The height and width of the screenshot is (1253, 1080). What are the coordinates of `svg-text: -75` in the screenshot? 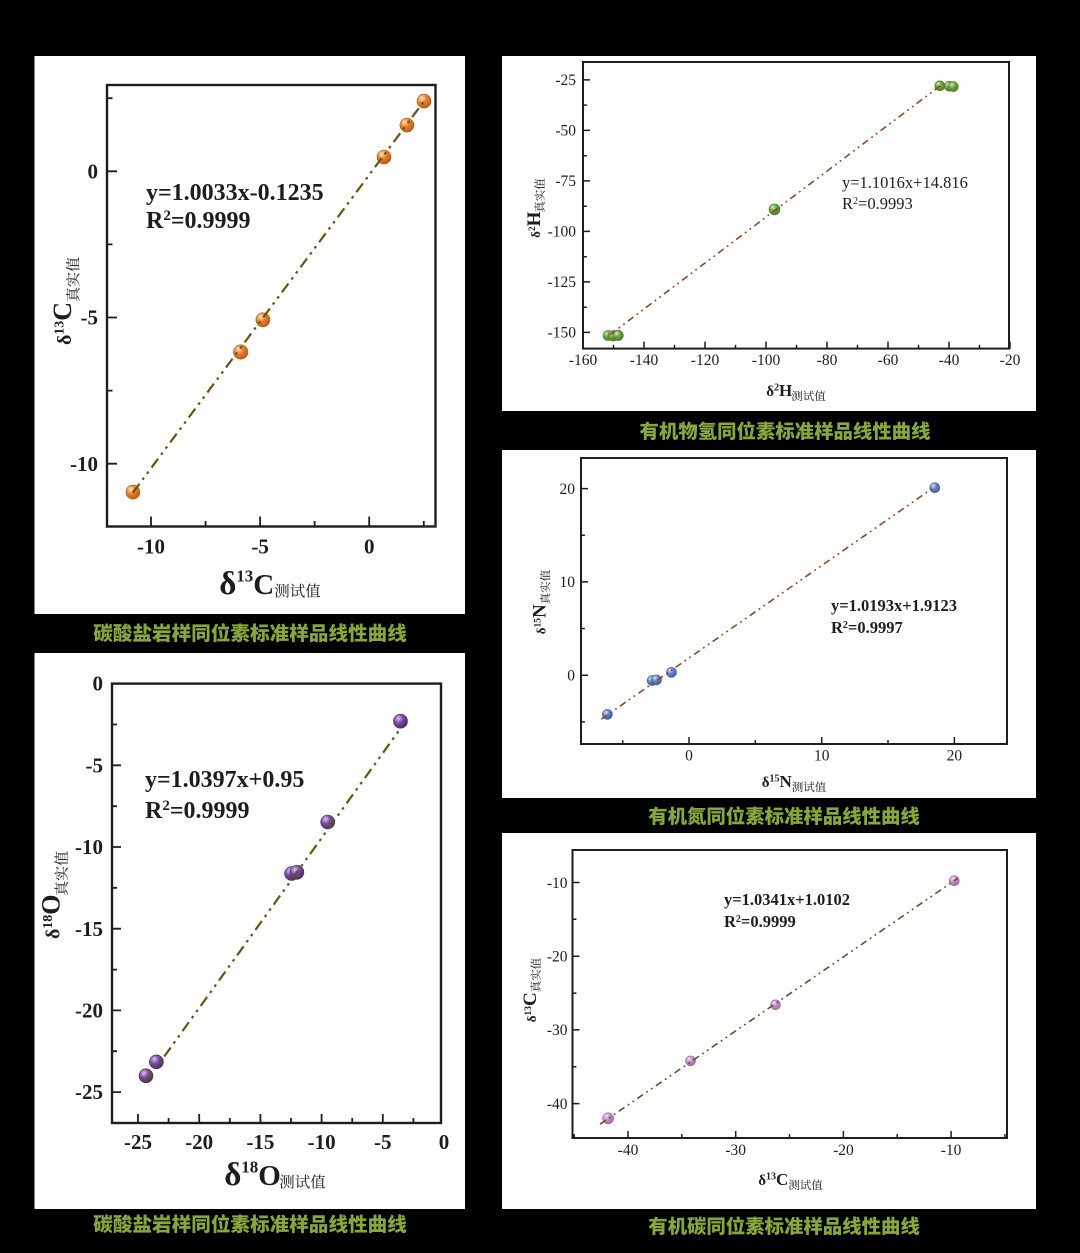 It's located at (565, 181).